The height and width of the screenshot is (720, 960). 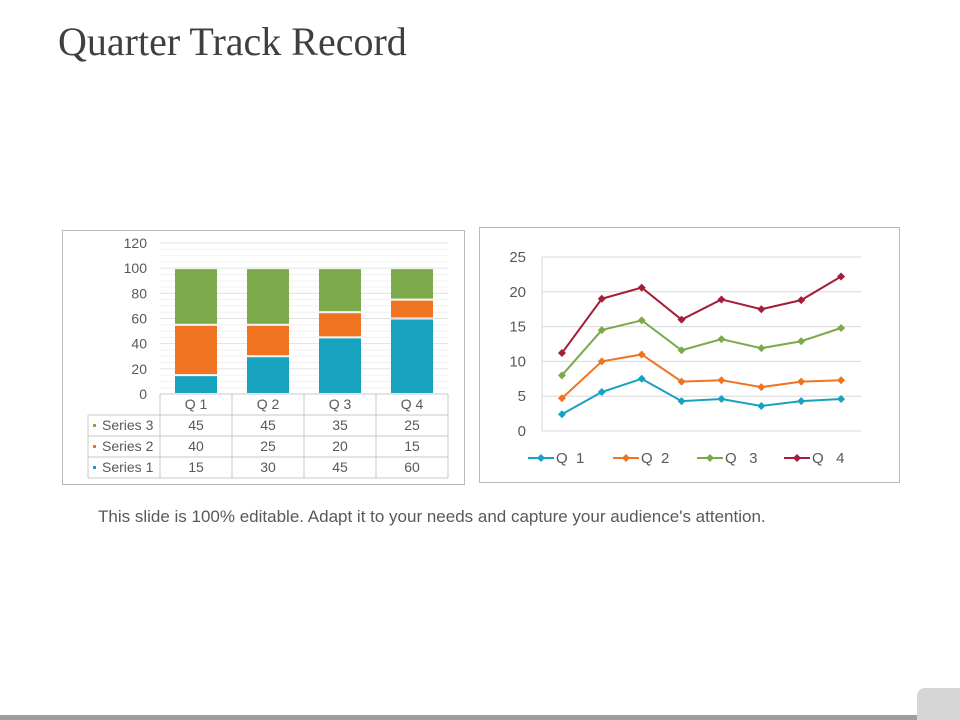 I want to click on y-tick-label: 40, so click(x=139, y=344).